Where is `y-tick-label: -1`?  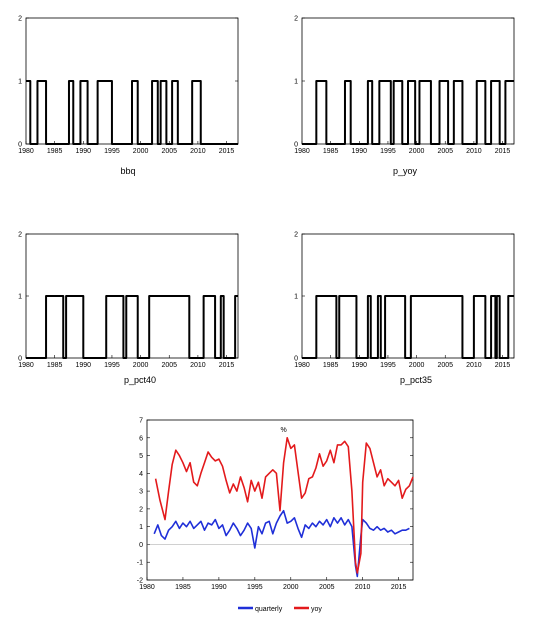
y-tick-label: -1 is located at coordinates (140, 563).